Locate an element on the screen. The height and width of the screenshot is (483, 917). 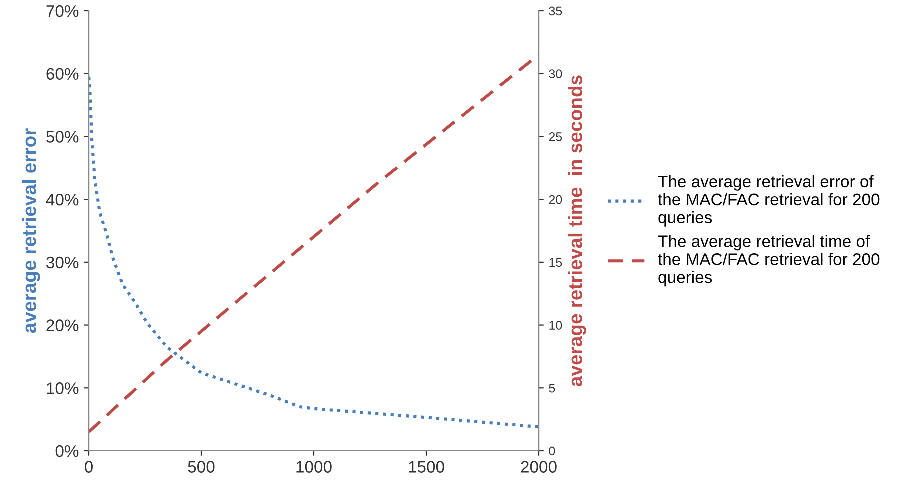
y-tick-label: 10% is located at coordinates (63, 388).